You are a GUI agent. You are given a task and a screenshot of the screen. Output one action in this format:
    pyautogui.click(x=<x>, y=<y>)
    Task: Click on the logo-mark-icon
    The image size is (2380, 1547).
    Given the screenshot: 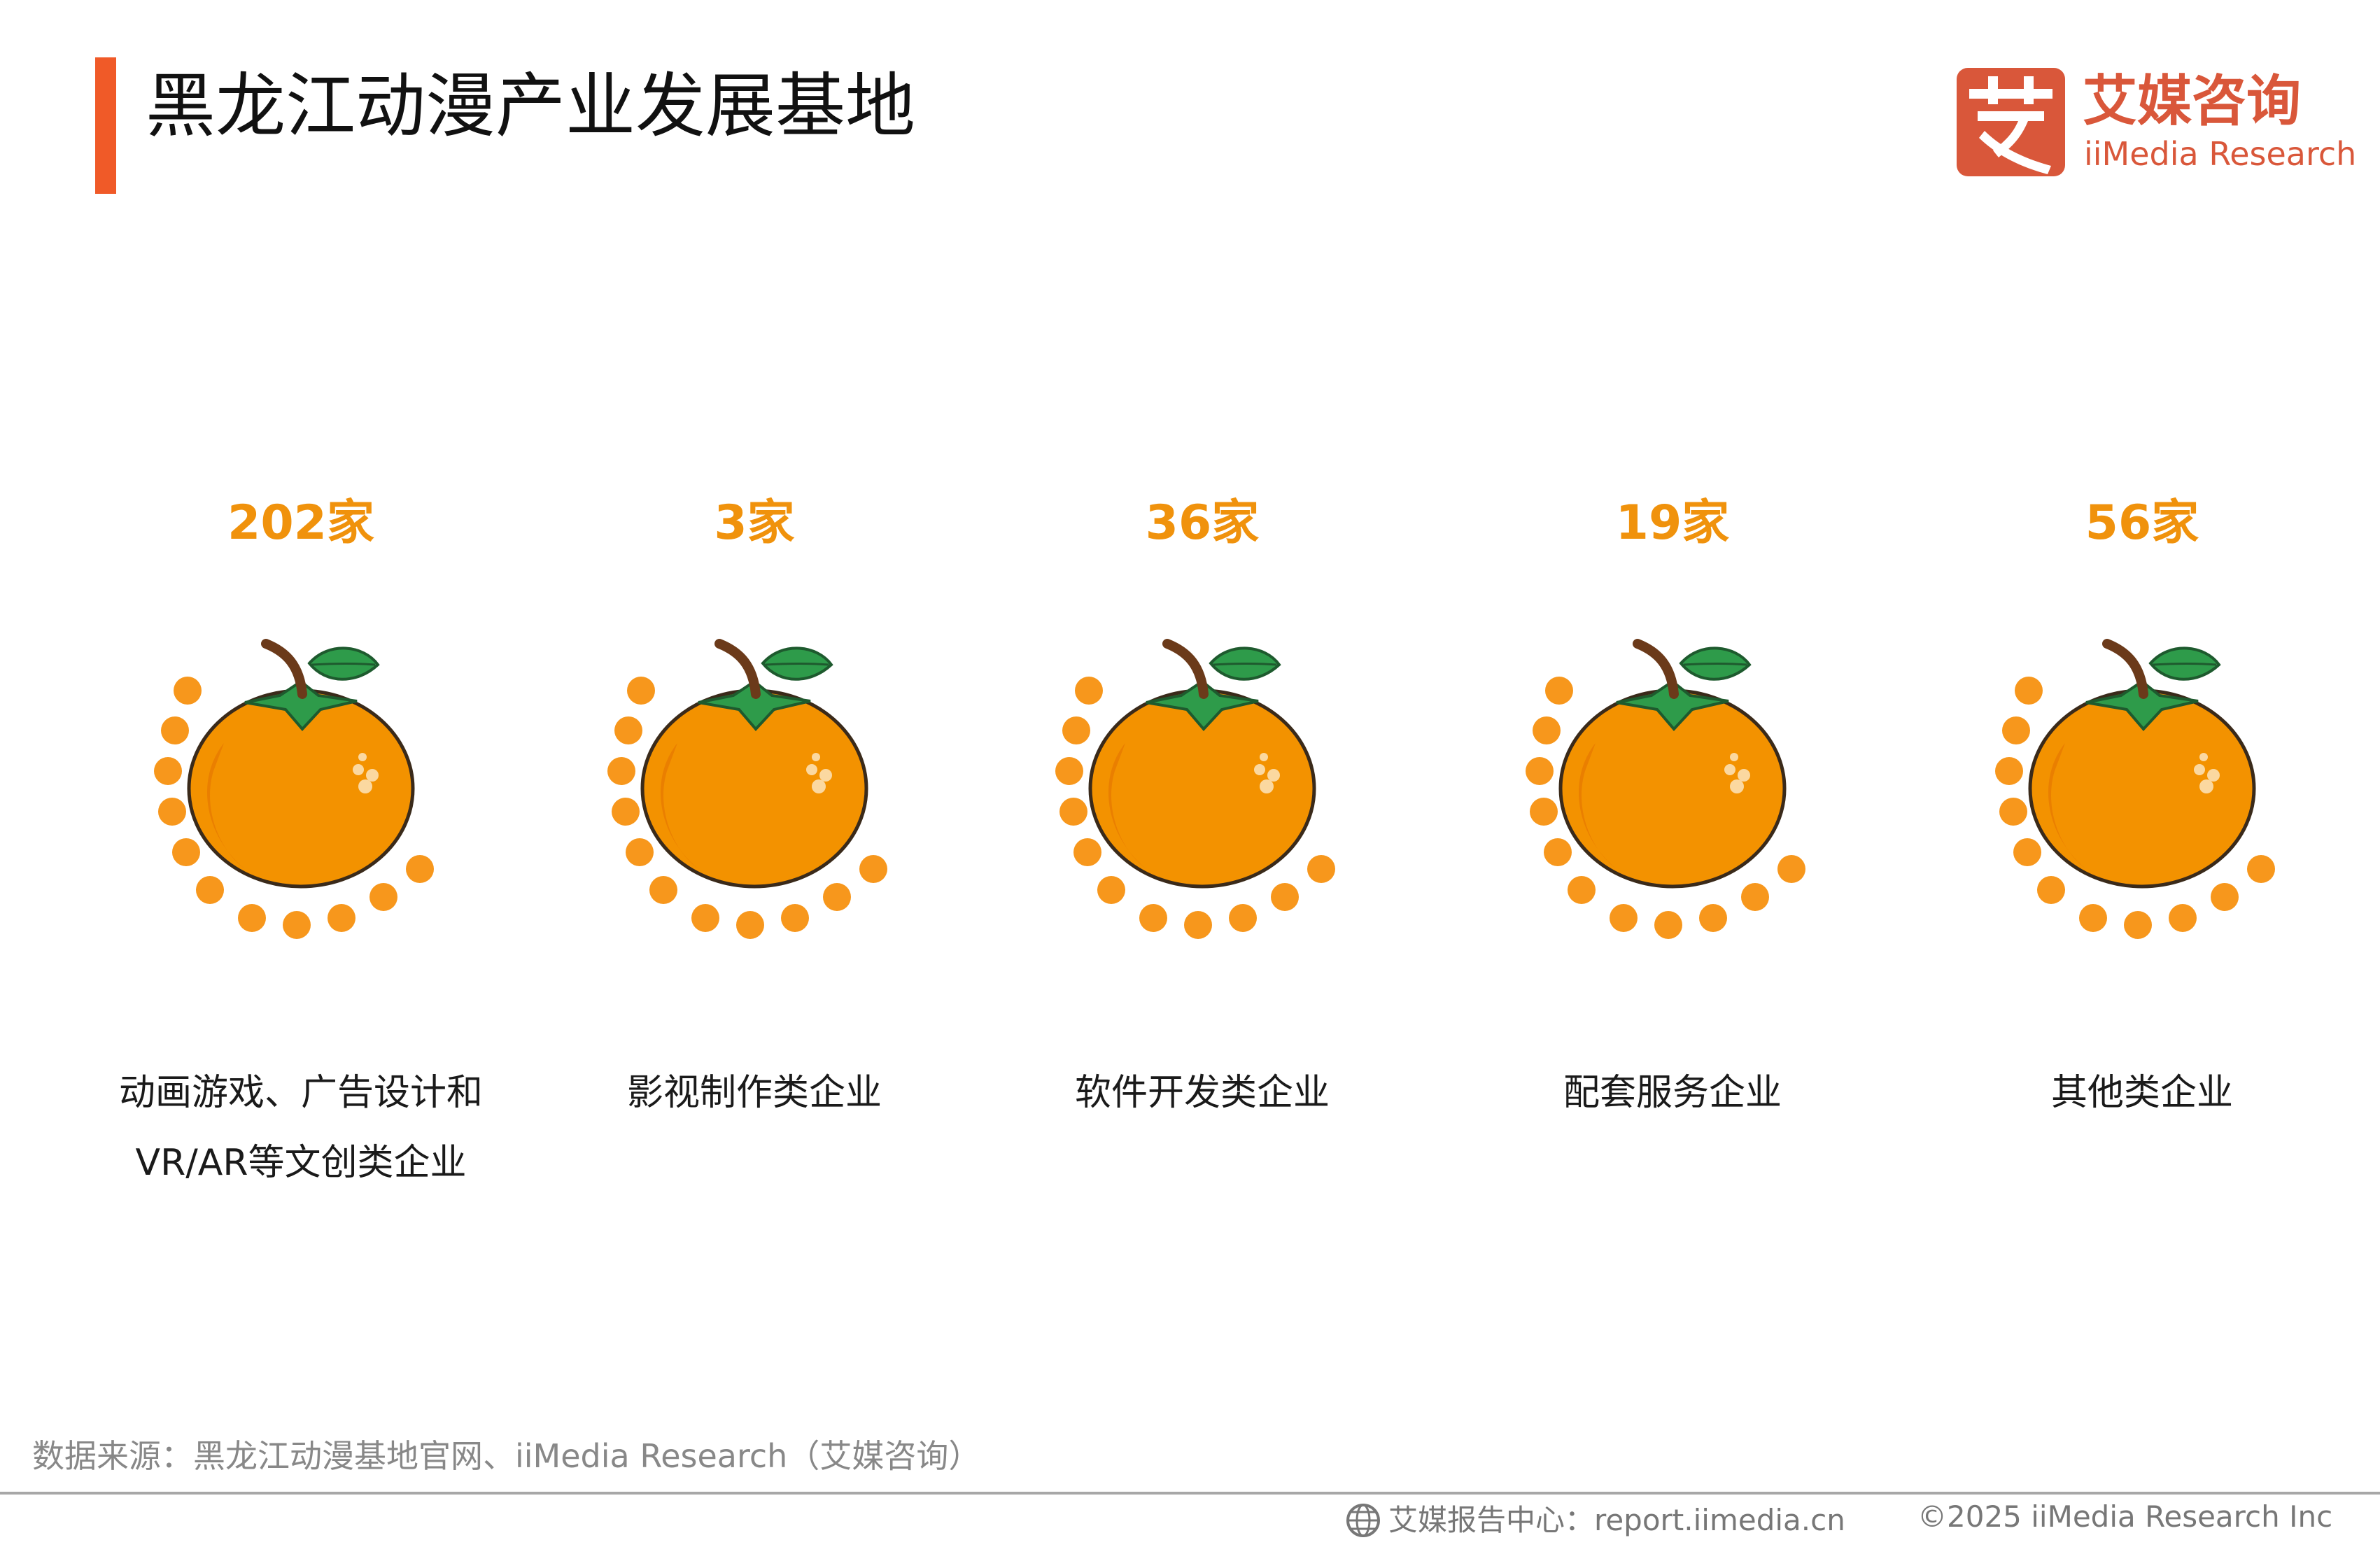 What is the action you would take?
    pyautogui.click(x=2011, y=122)
    